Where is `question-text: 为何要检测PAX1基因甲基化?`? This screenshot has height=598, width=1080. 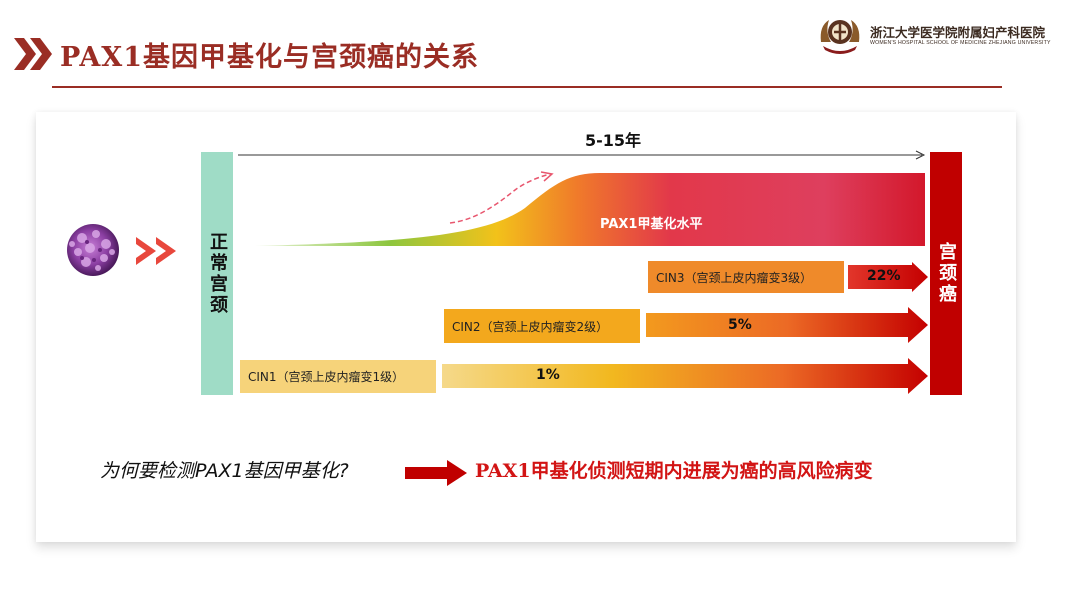
question-text: 为何要检测PAX1基因甲基化? is located at coordinates (224, 471).